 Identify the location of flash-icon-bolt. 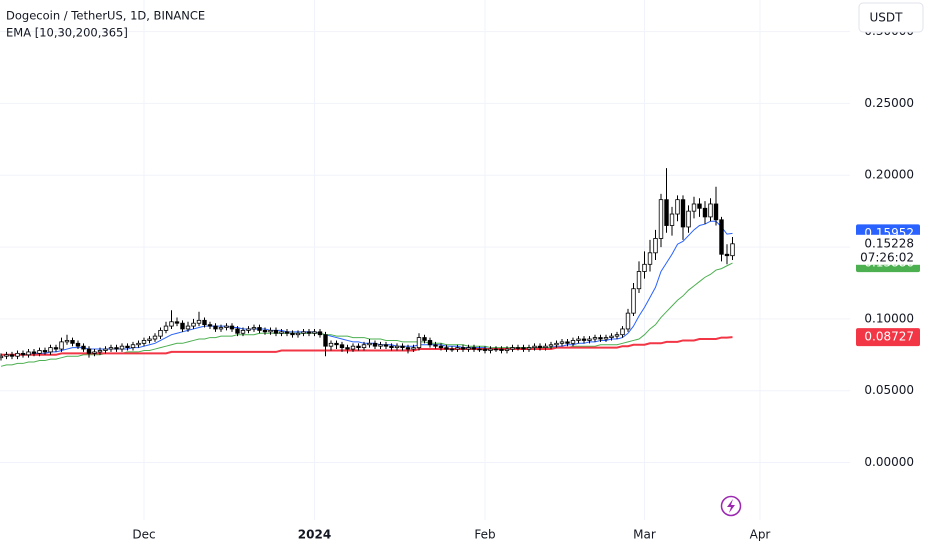
(731, 506).